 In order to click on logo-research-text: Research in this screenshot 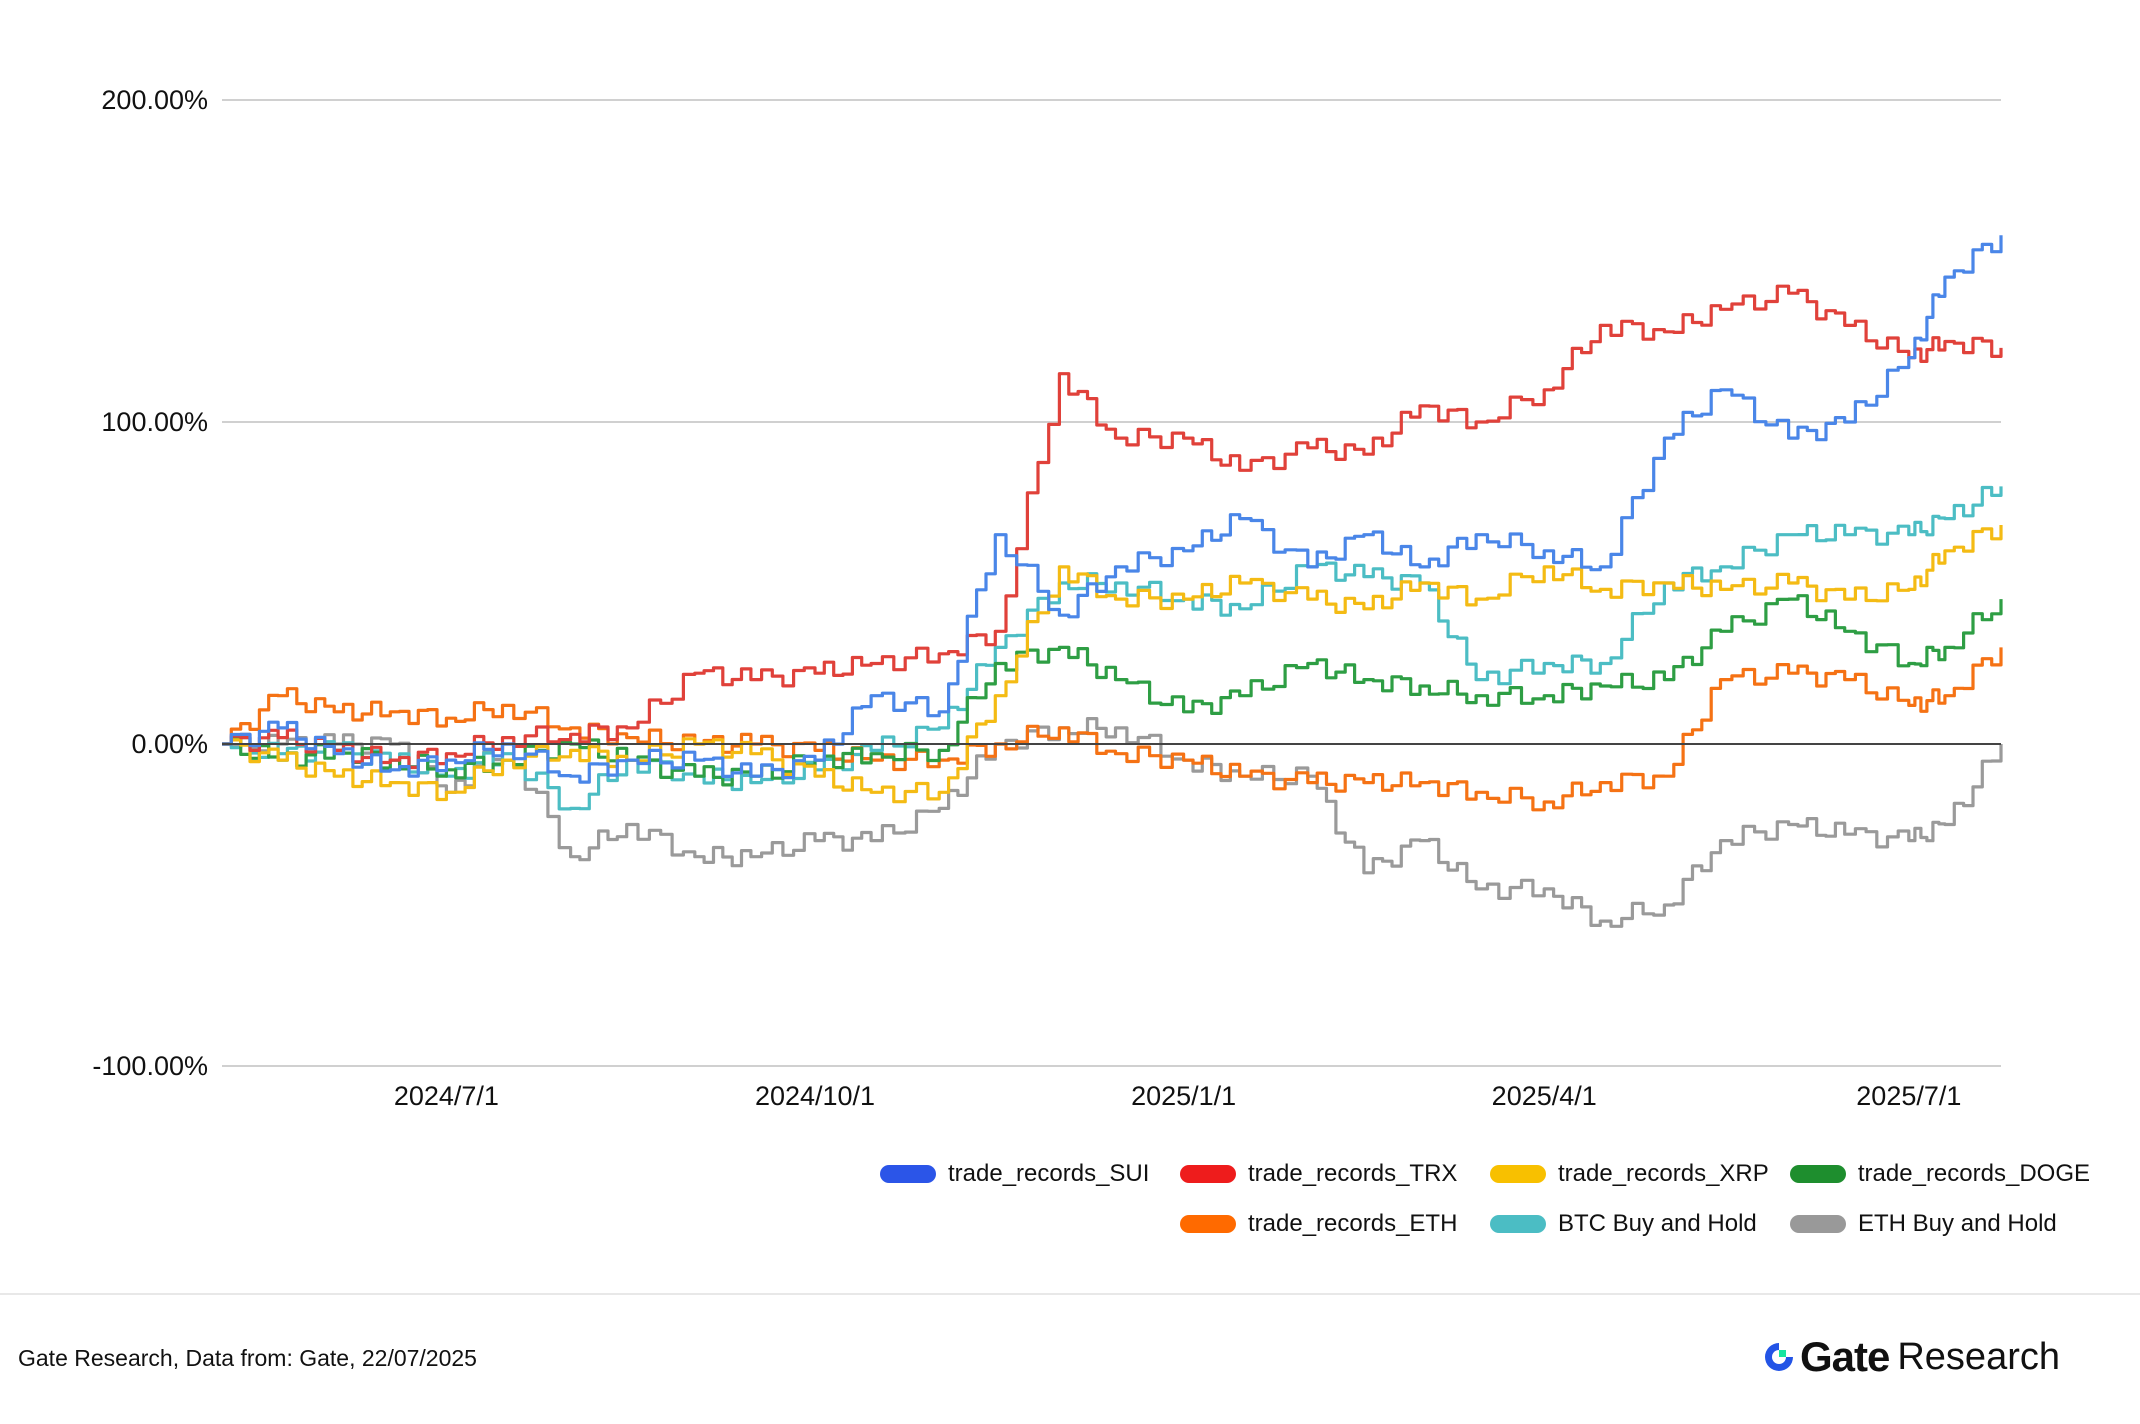, I will do `click(1978, 1356)`.